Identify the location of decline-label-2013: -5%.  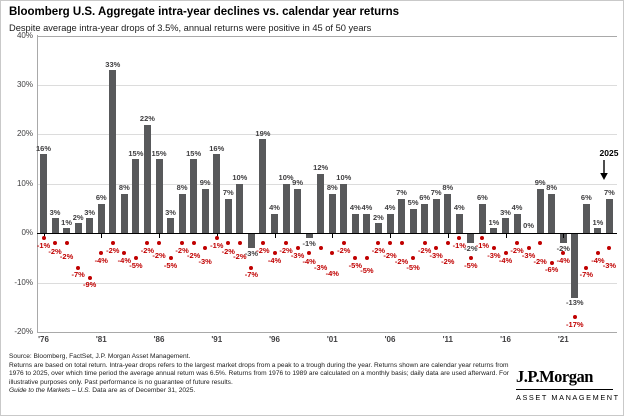
(471, 265).